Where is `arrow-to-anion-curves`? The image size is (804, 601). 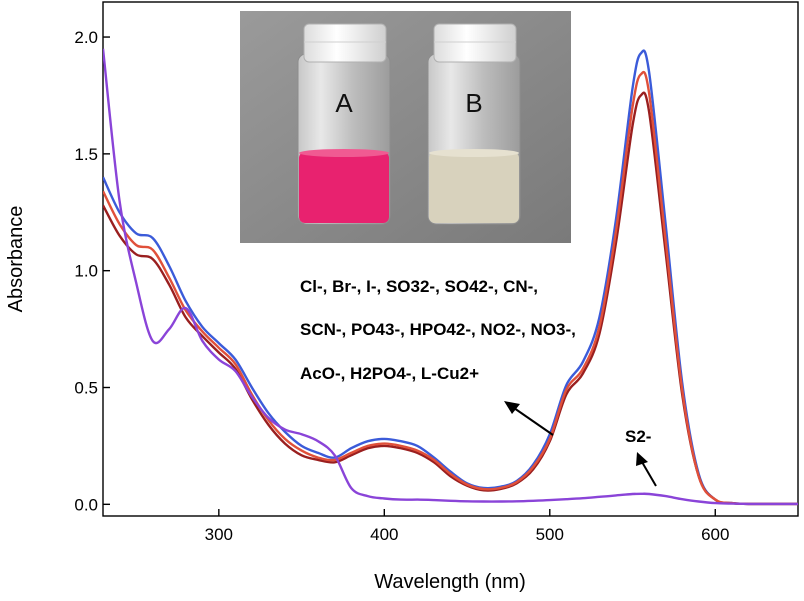
arrow-to-anion-curves is located at coordinates (529, 418).